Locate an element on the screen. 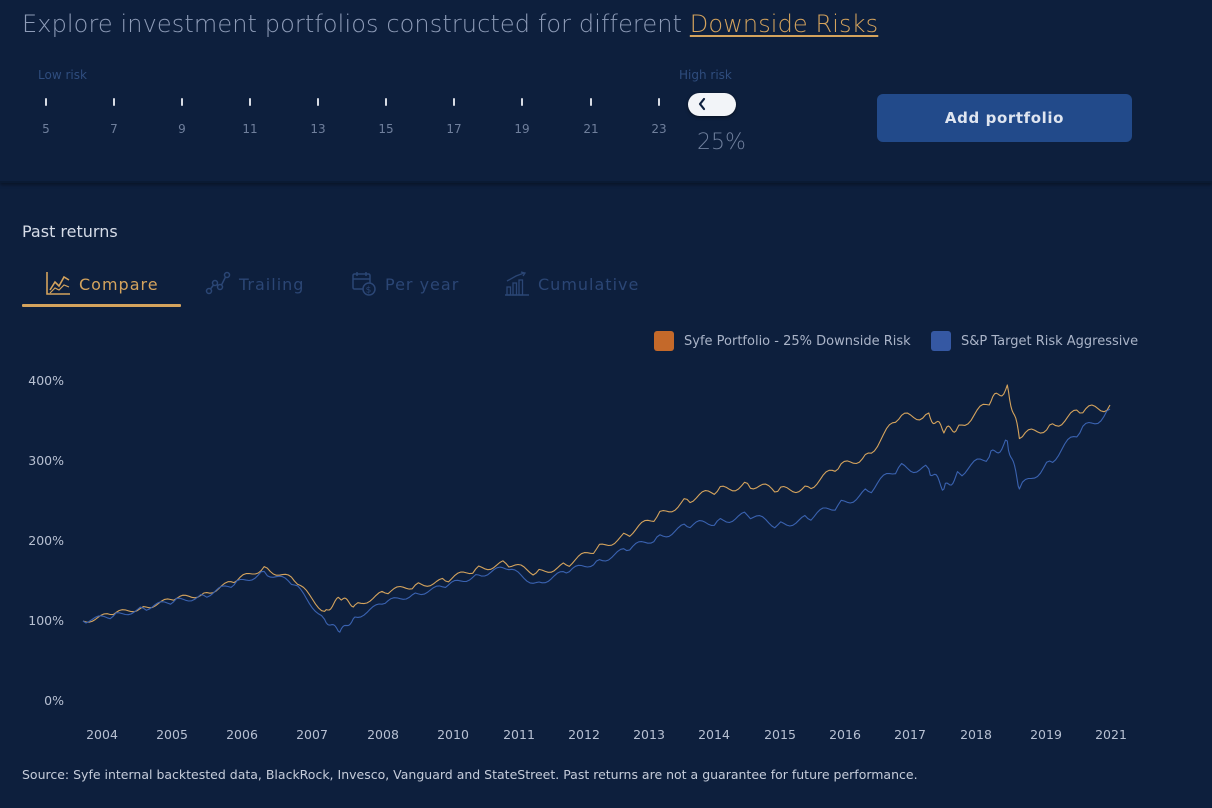  selected-risk-value: 25% is located at coordinates (721, 142).